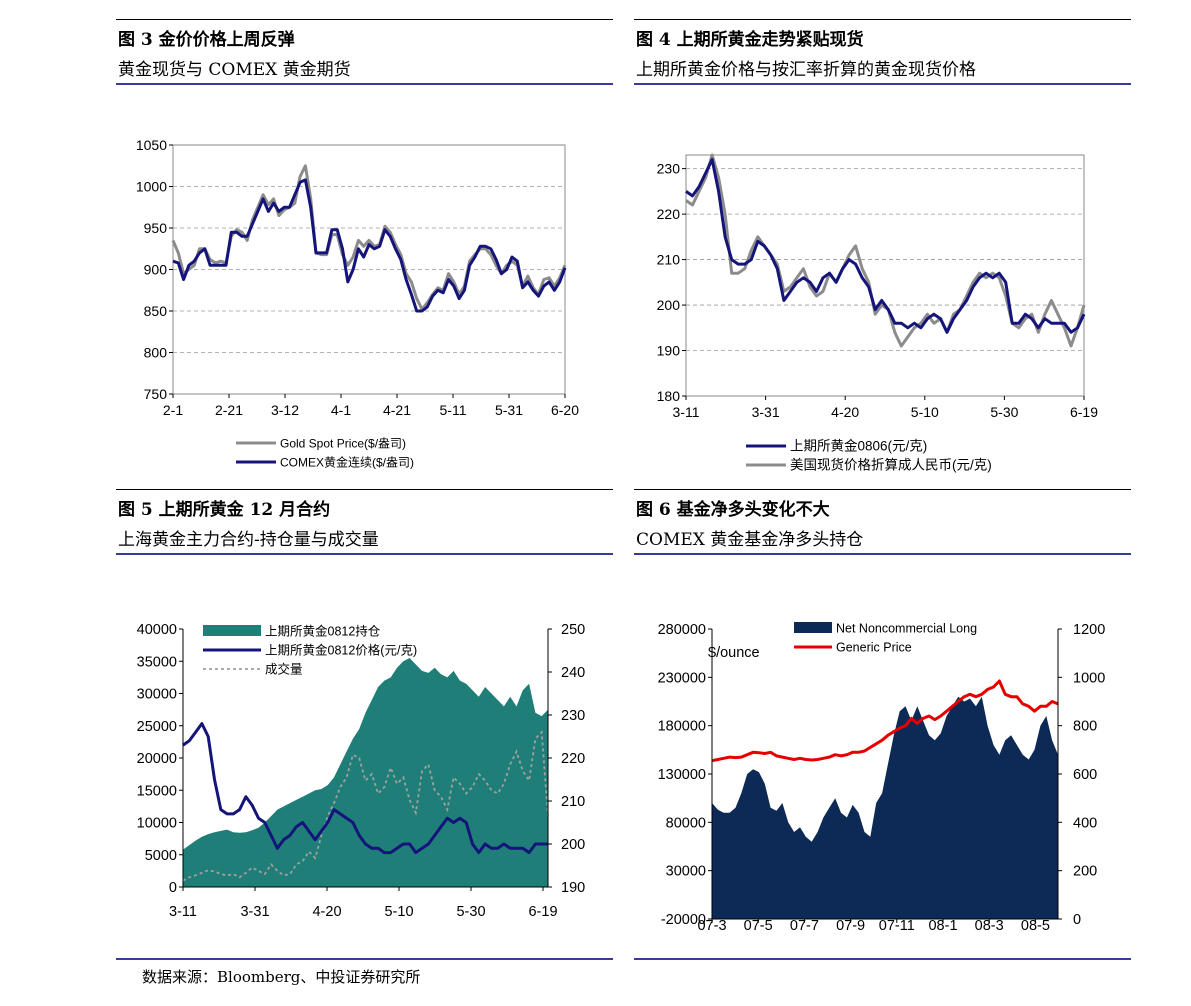 The height and width of the screenshot is (1006, 1191). What do you see at coordinates (669, 260) in the screenshot?
I see `y-tick-label: 210` at bounding box center [669, 260].